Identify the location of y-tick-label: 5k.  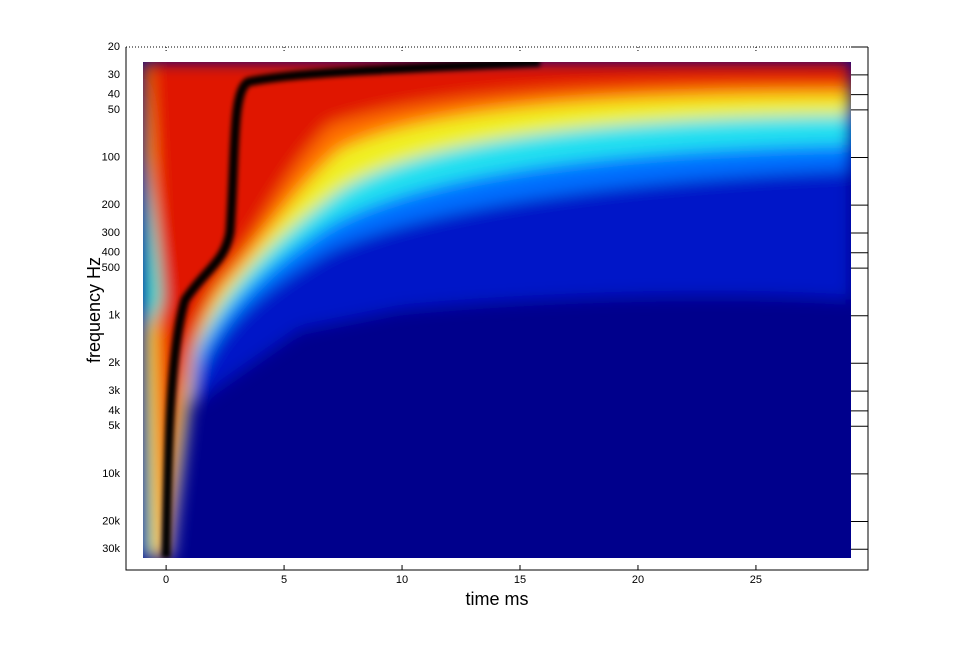
(114, 426).